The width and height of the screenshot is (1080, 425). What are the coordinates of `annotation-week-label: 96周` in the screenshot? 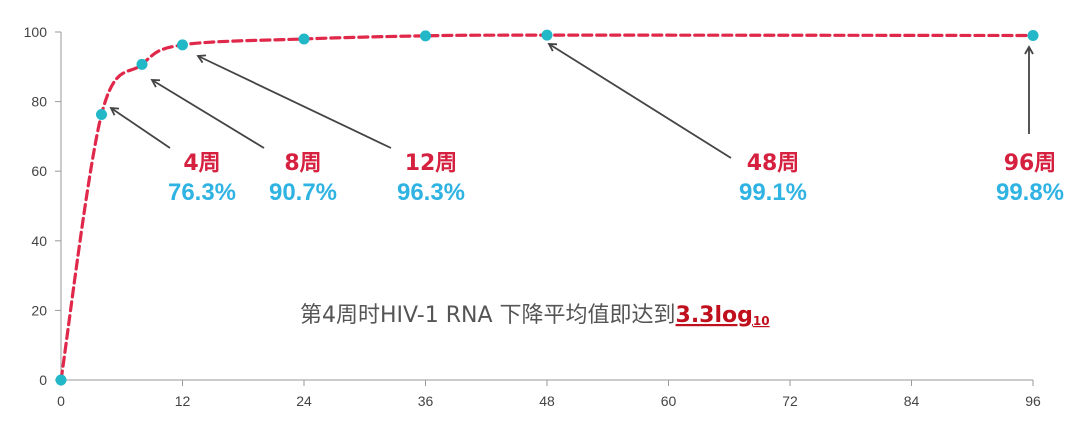 It's located at (1030, 163).